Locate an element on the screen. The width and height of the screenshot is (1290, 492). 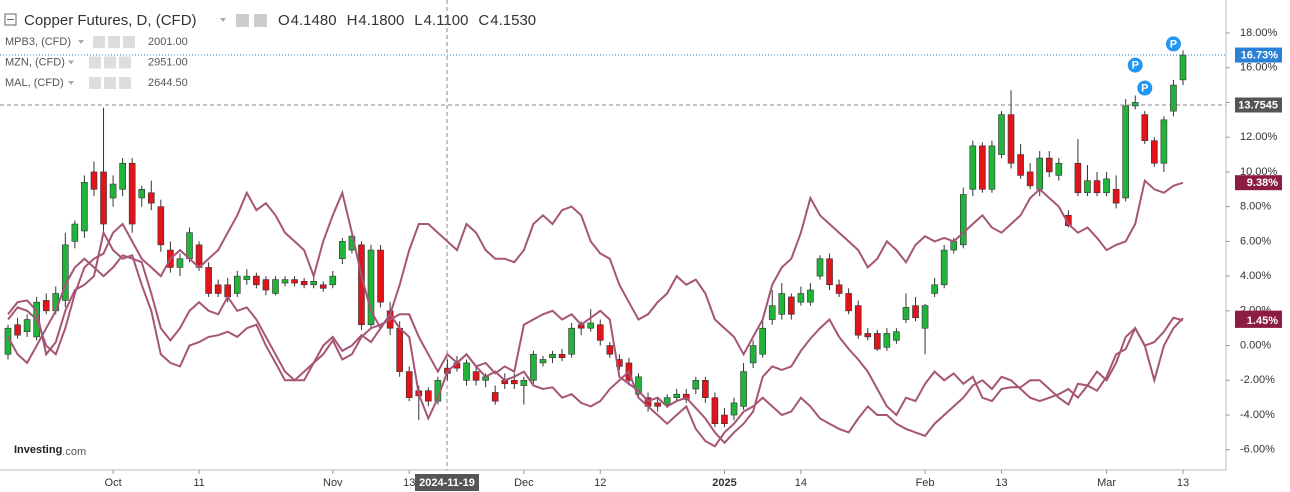
compare-name: MPB3, (CFD) is located at coordinates (38, 42).